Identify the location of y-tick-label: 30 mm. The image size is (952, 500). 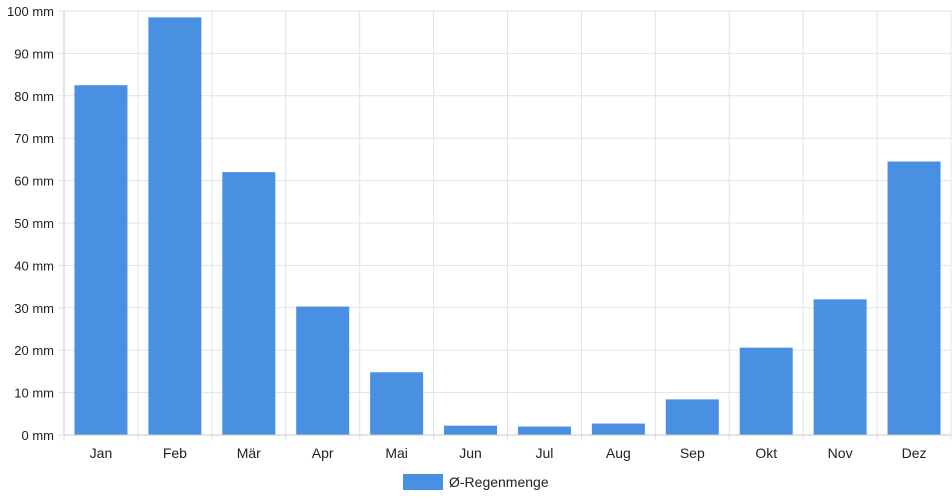
(34, 308).